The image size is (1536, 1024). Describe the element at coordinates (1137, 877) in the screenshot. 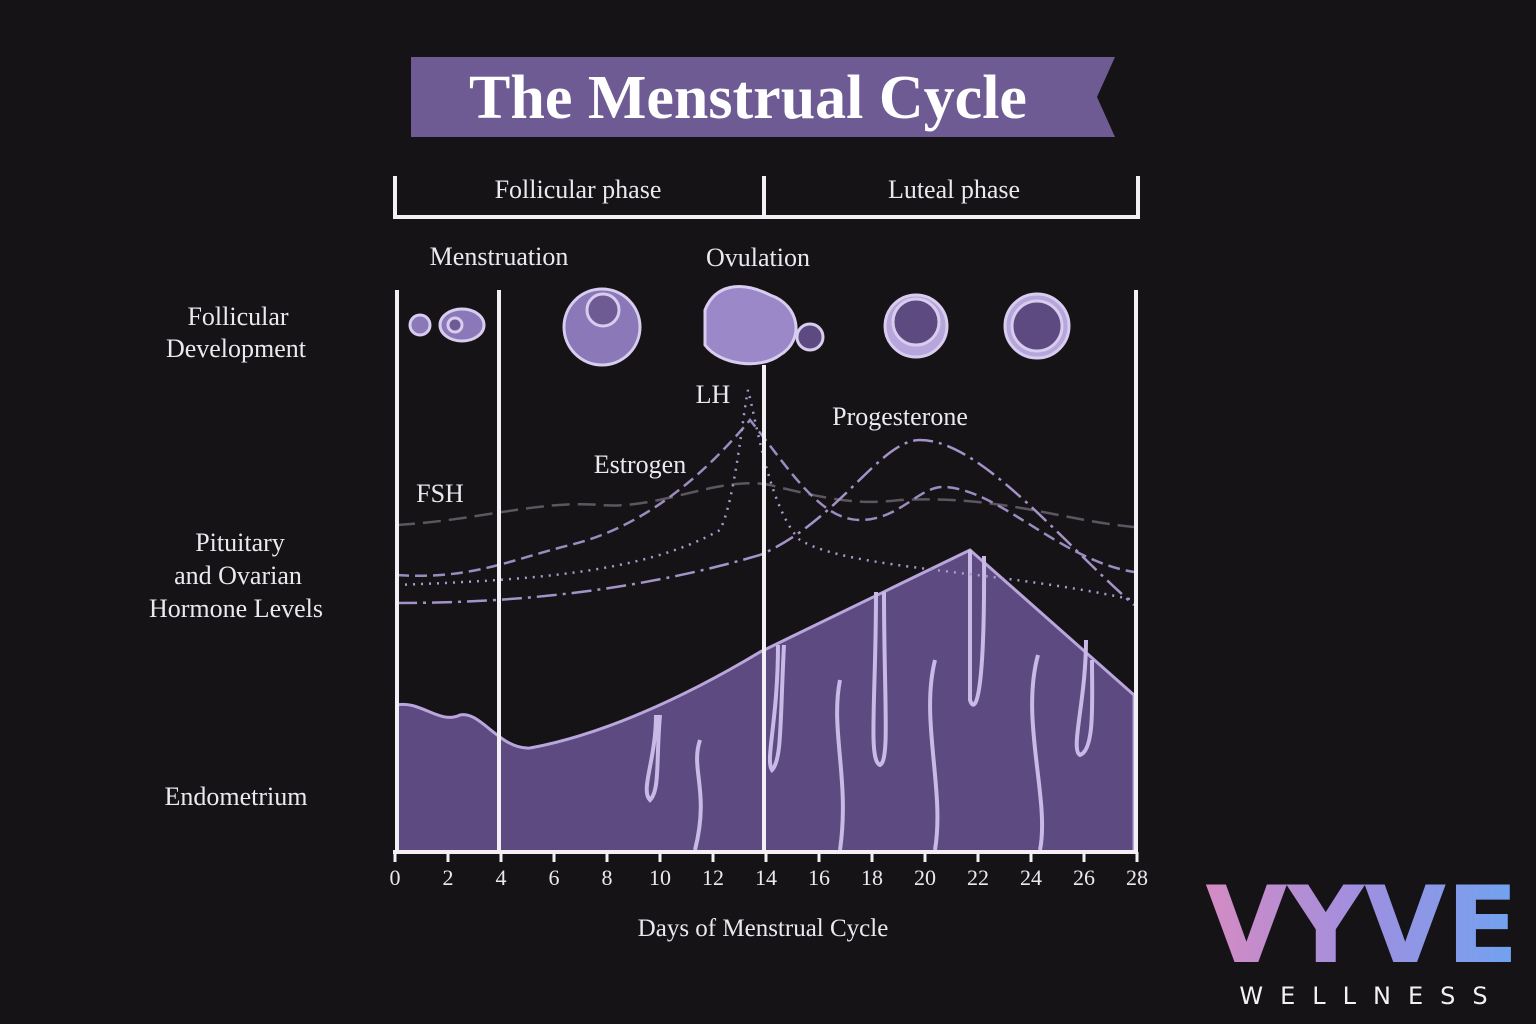

I see `x-tick-label: 28` at that location.